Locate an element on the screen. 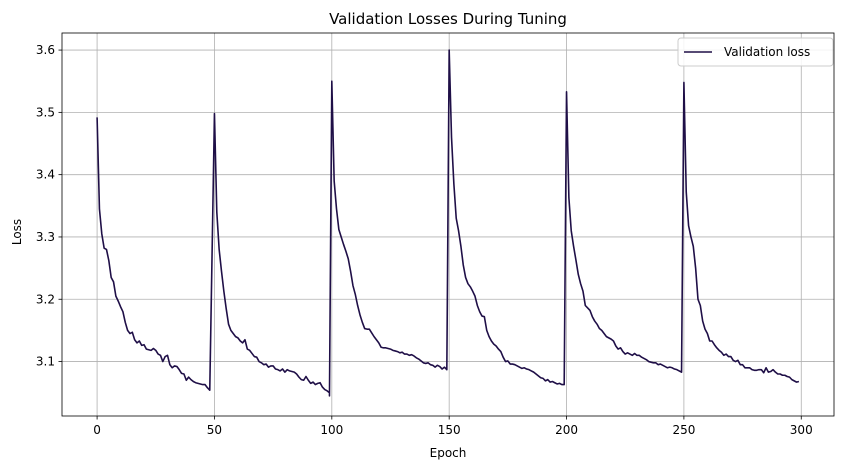 This screenshot has height=470, width=846. x-axis-ticks: 0 50 100 150 200 250 300 is located at coordinates (453, 426).